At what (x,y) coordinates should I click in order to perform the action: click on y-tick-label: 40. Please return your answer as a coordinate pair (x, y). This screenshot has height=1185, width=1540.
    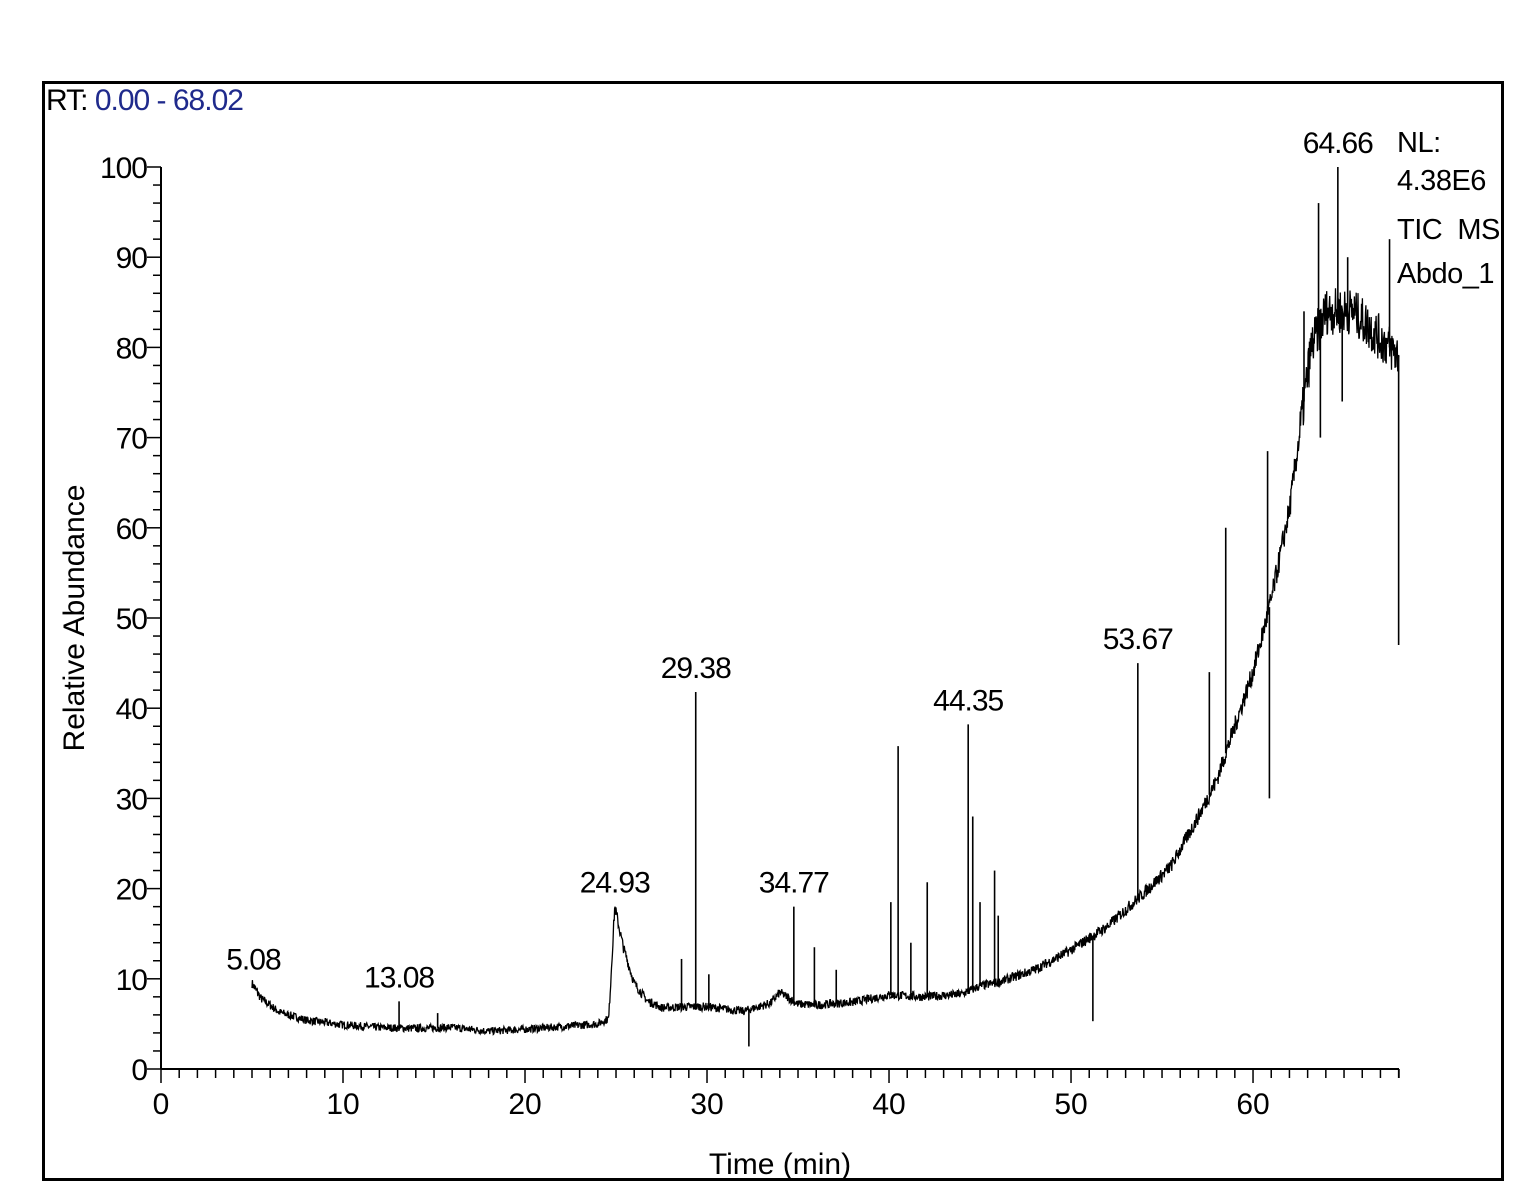
    Looking at the image, I should click on (132, 709).